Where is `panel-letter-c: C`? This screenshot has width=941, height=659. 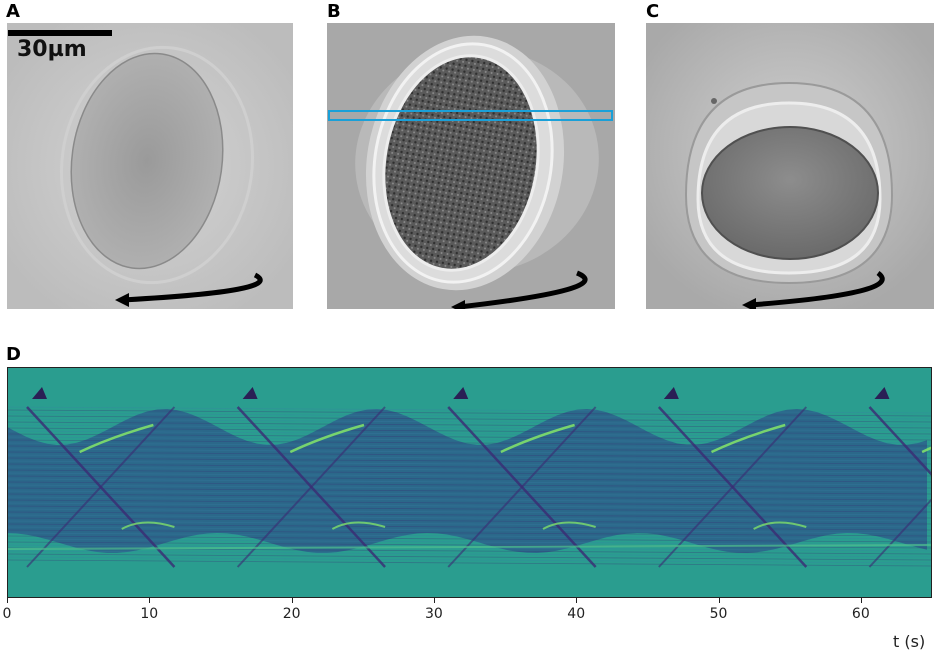
panel-letter-c: C is located at coordinates (653, 11).